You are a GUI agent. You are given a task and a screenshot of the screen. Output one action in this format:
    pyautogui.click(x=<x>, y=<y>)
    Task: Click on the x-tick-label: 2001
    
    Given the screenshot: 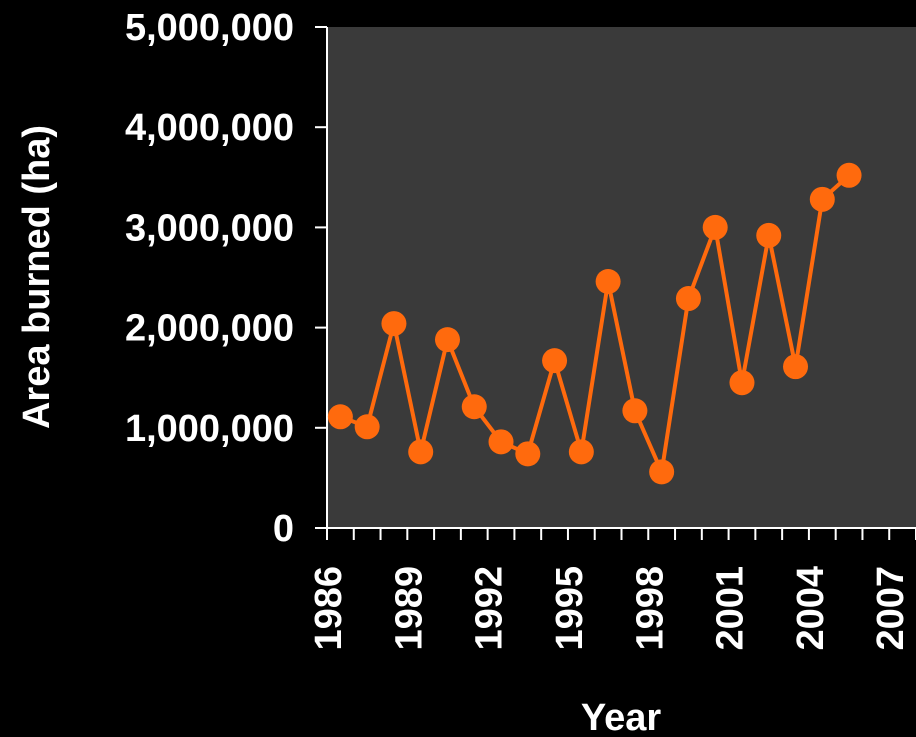 What is the action you would take?
    pyautogui.click(x=731, y=608)
    